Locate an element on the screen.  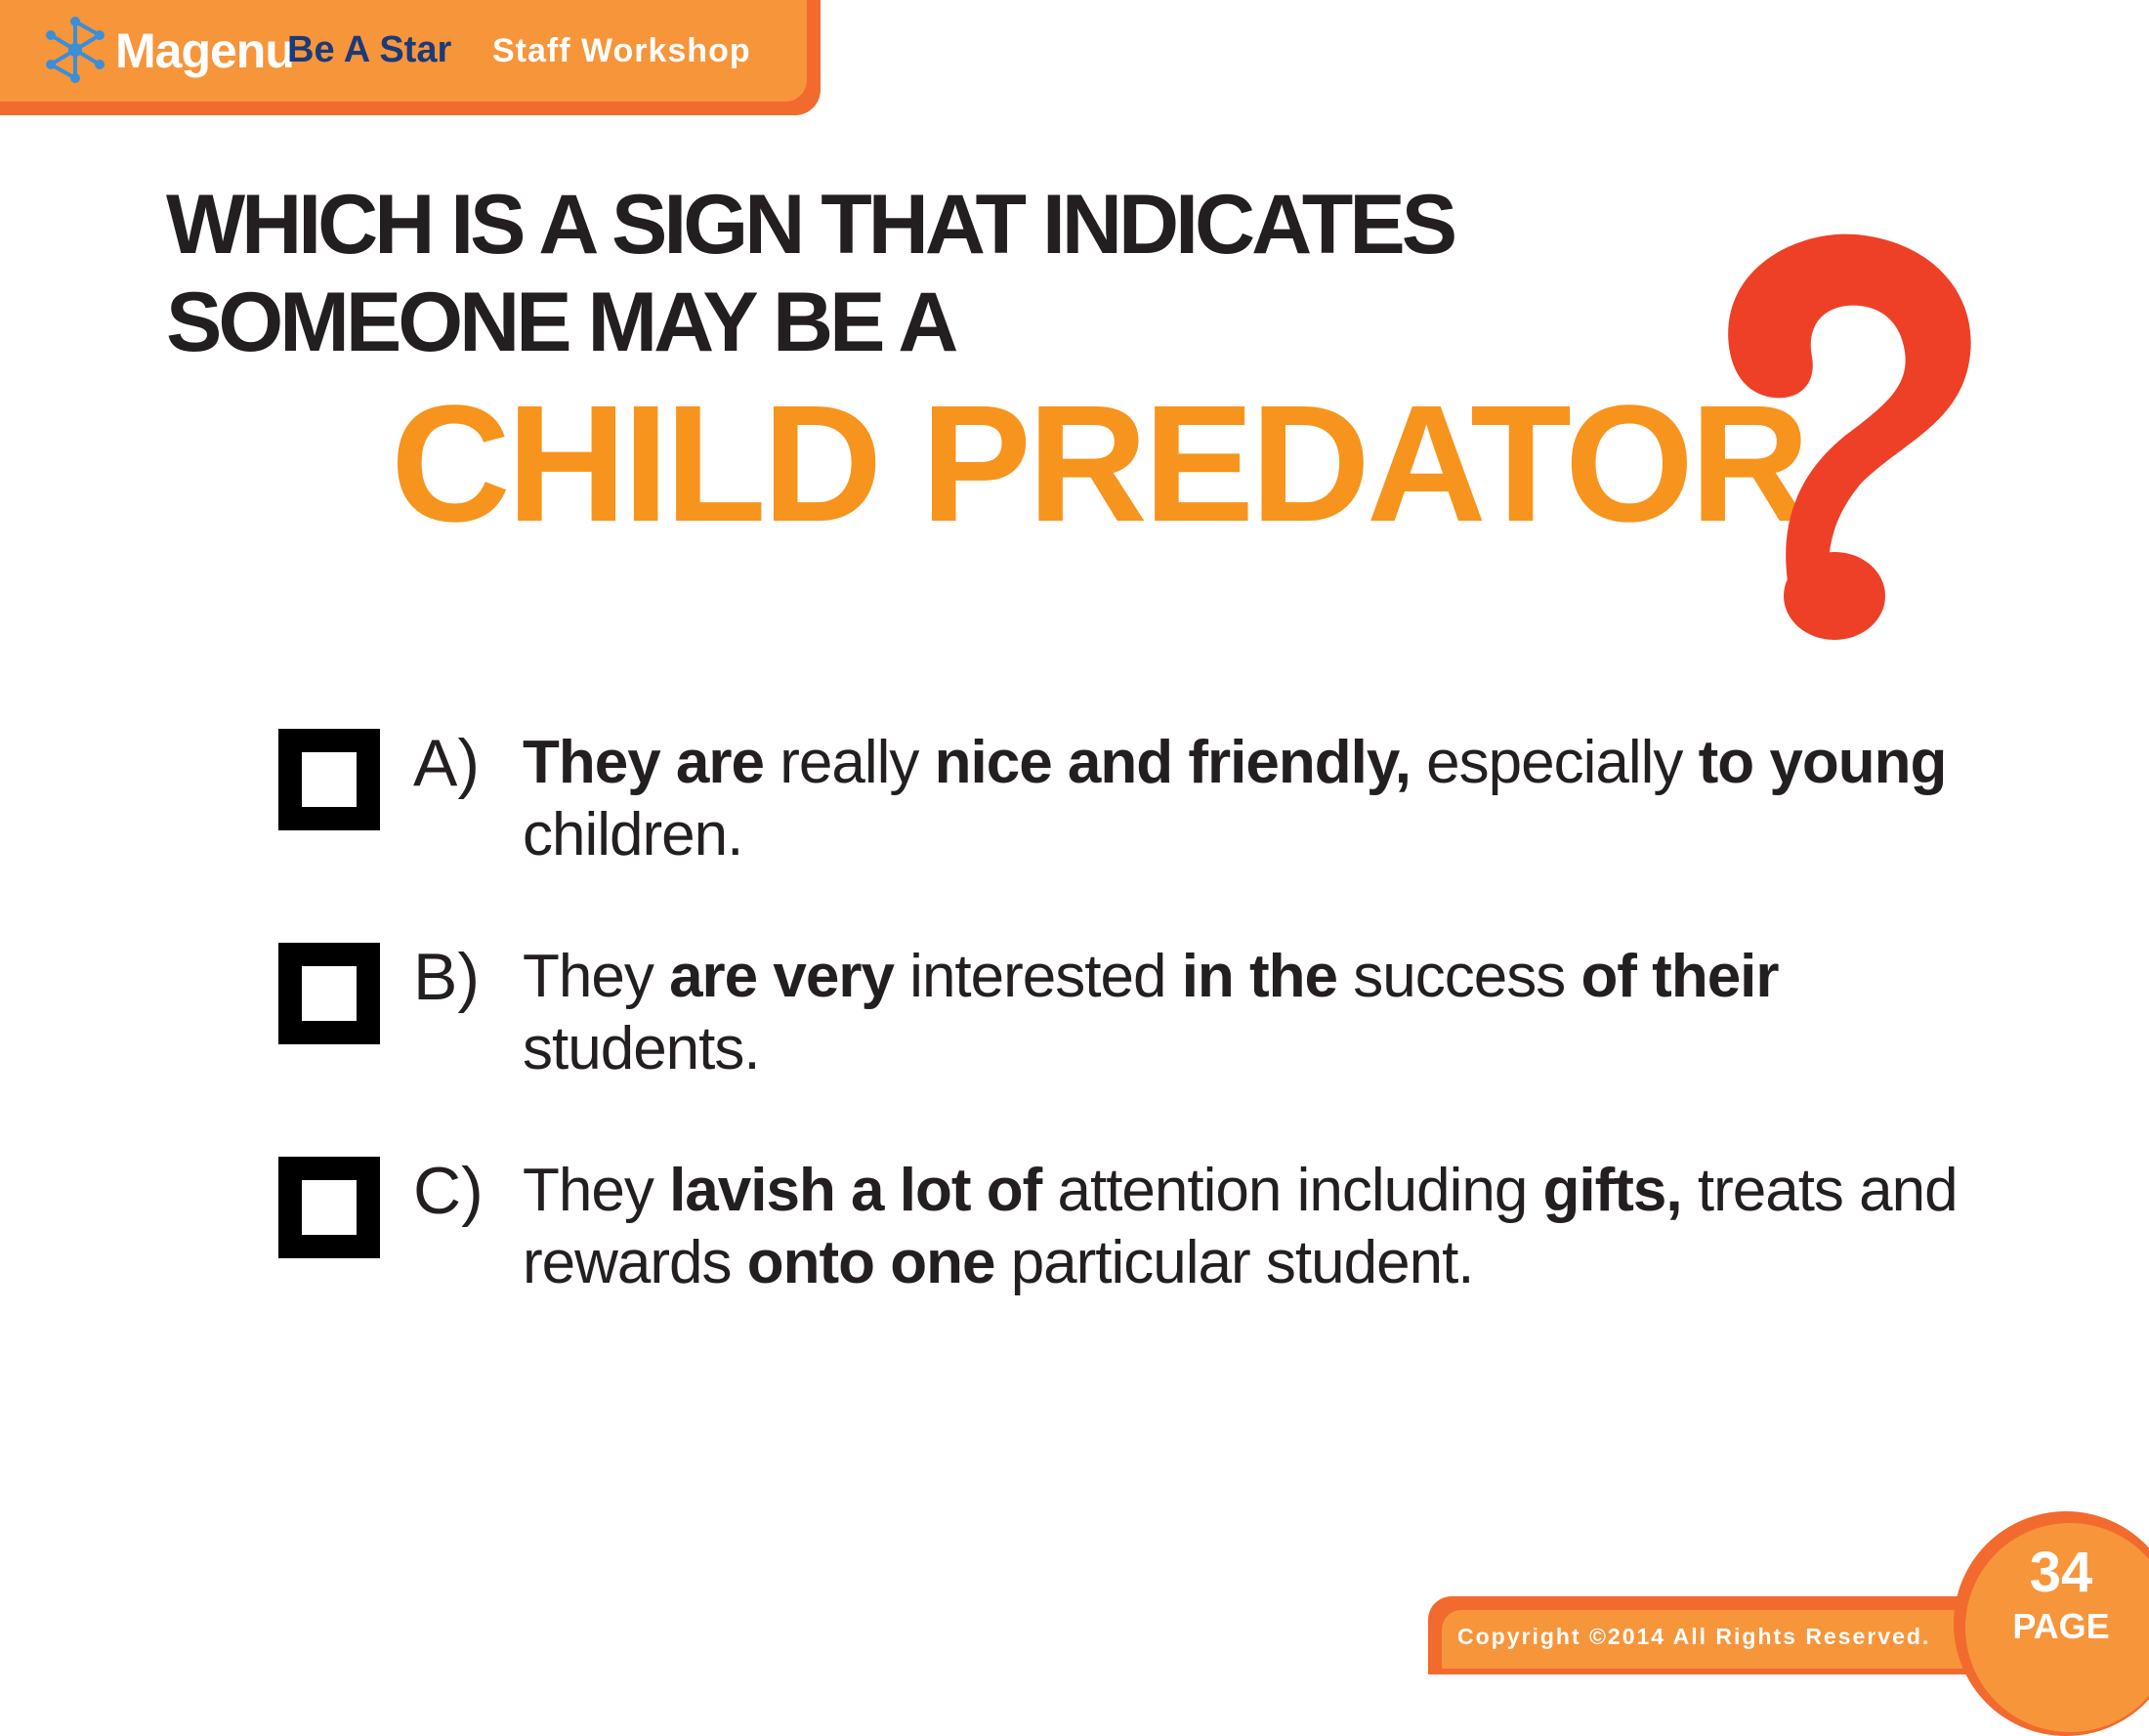
option-text-segment: particular student. is located at coordinates (1234, 1262).